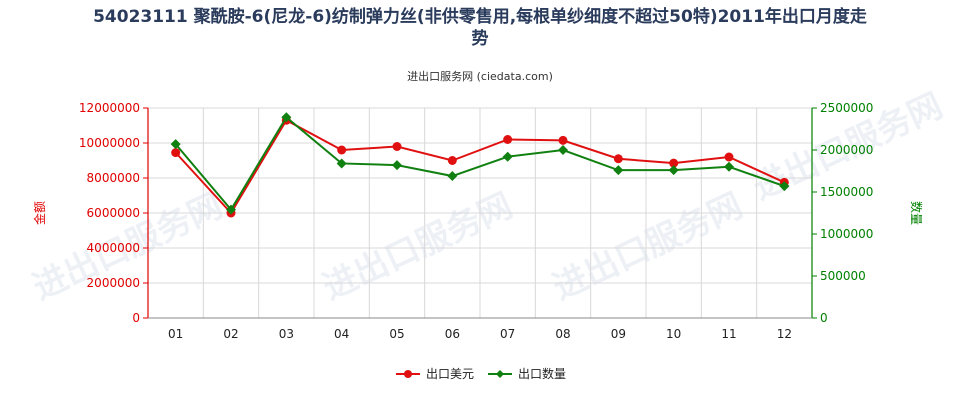  Describe the element at coordinates (113, 283) in the screenshot. I see `left-tick-label: 2000000` at that location.